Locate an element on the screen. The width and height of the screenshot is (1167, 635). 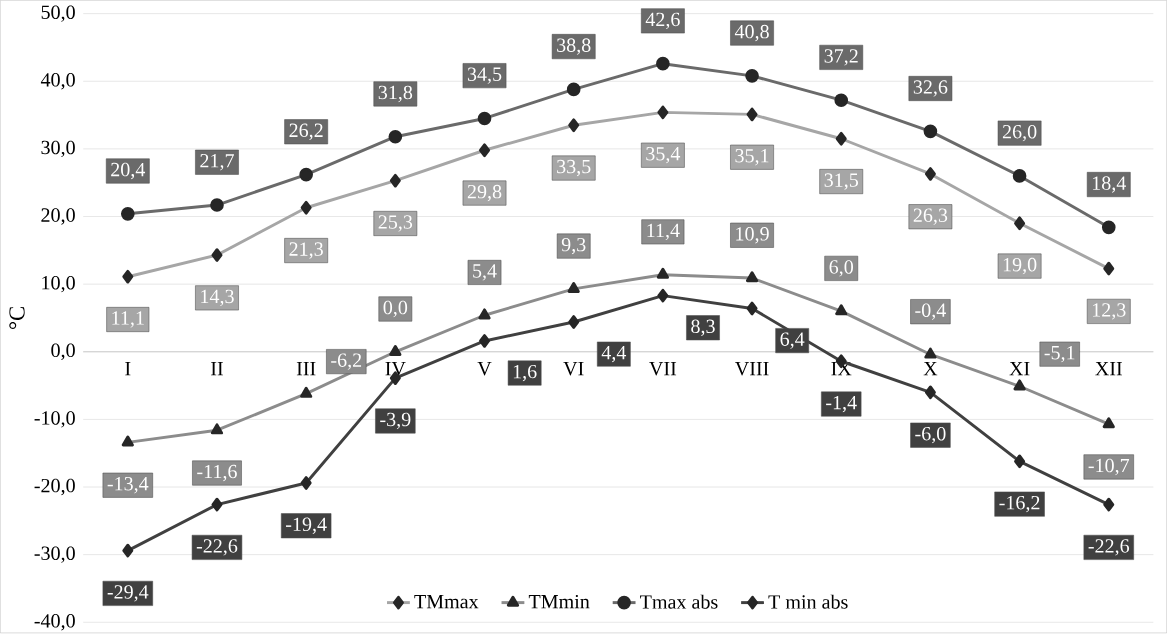
data-label: 25,3 is located at coordinates (395, 223).